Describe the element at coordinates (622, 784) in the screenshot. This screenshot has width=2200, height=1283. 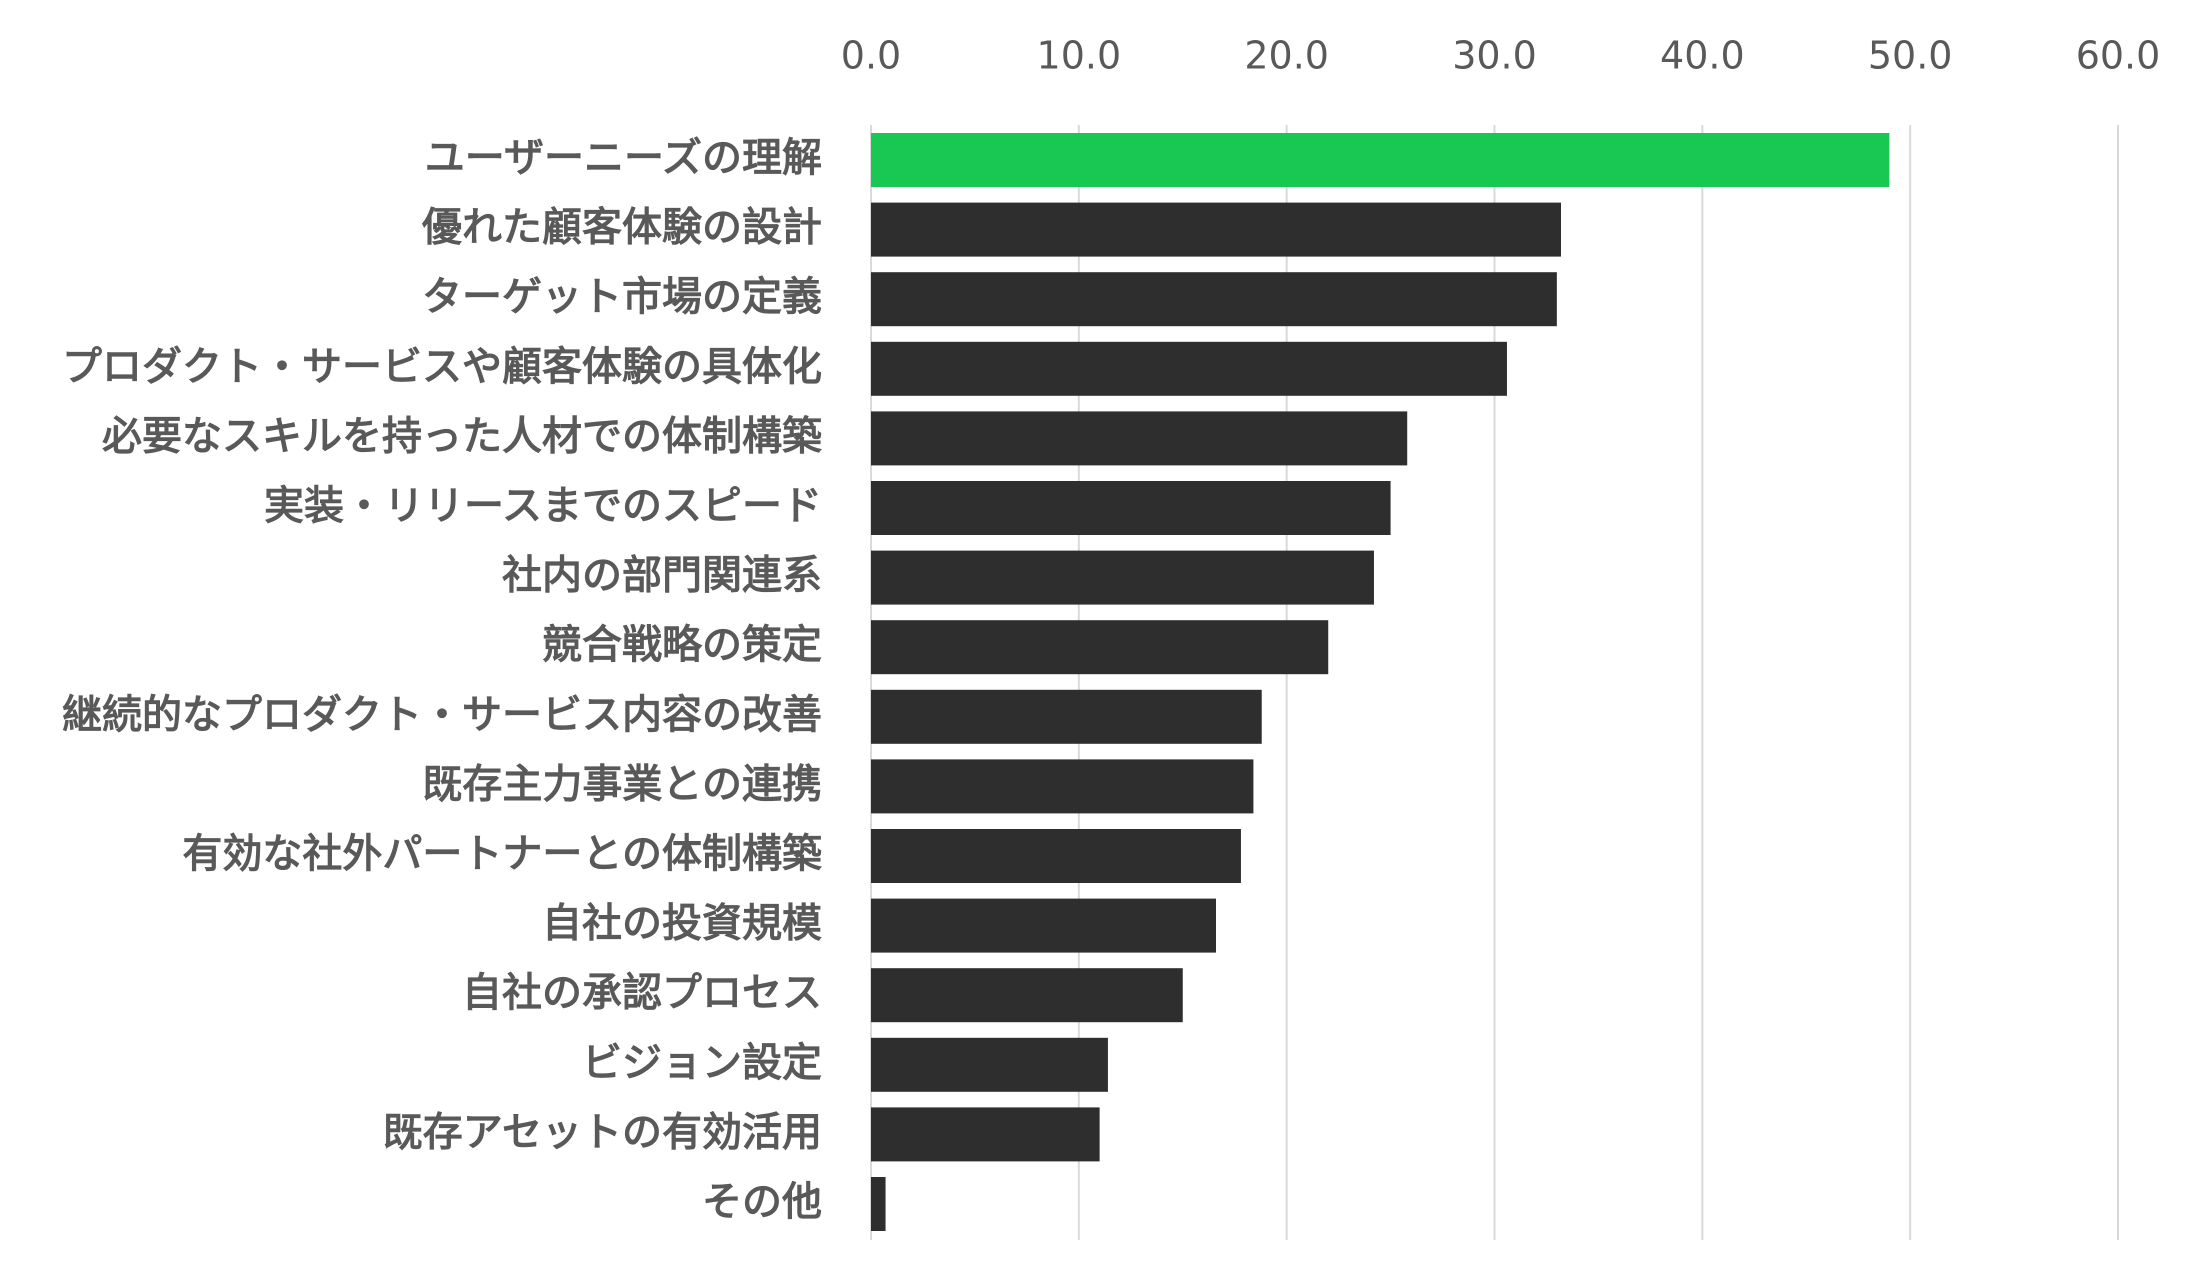
I see `category-label: 既存主力事業との連携` at that location.